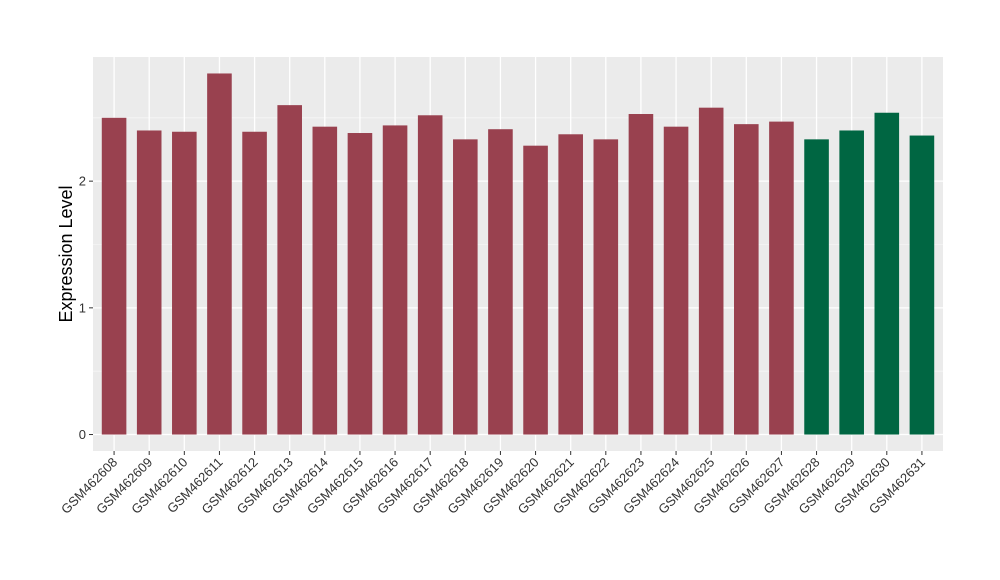 The image size is (1000, 580). I want to click on bar-GSM462619, so click(500, 282).